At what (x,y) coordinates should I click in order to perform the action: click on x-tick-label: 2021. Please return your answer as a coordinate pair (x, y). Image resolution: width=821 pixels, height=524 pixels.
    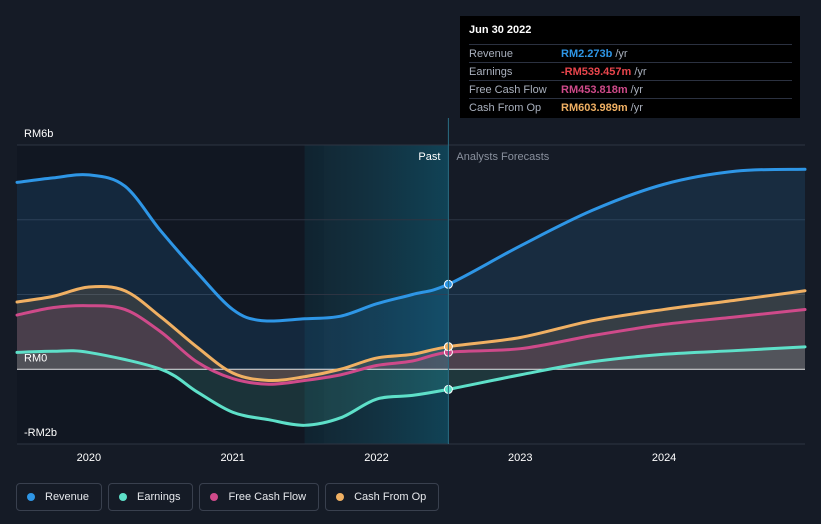
    Looking at the image, I should click on (232, 458).